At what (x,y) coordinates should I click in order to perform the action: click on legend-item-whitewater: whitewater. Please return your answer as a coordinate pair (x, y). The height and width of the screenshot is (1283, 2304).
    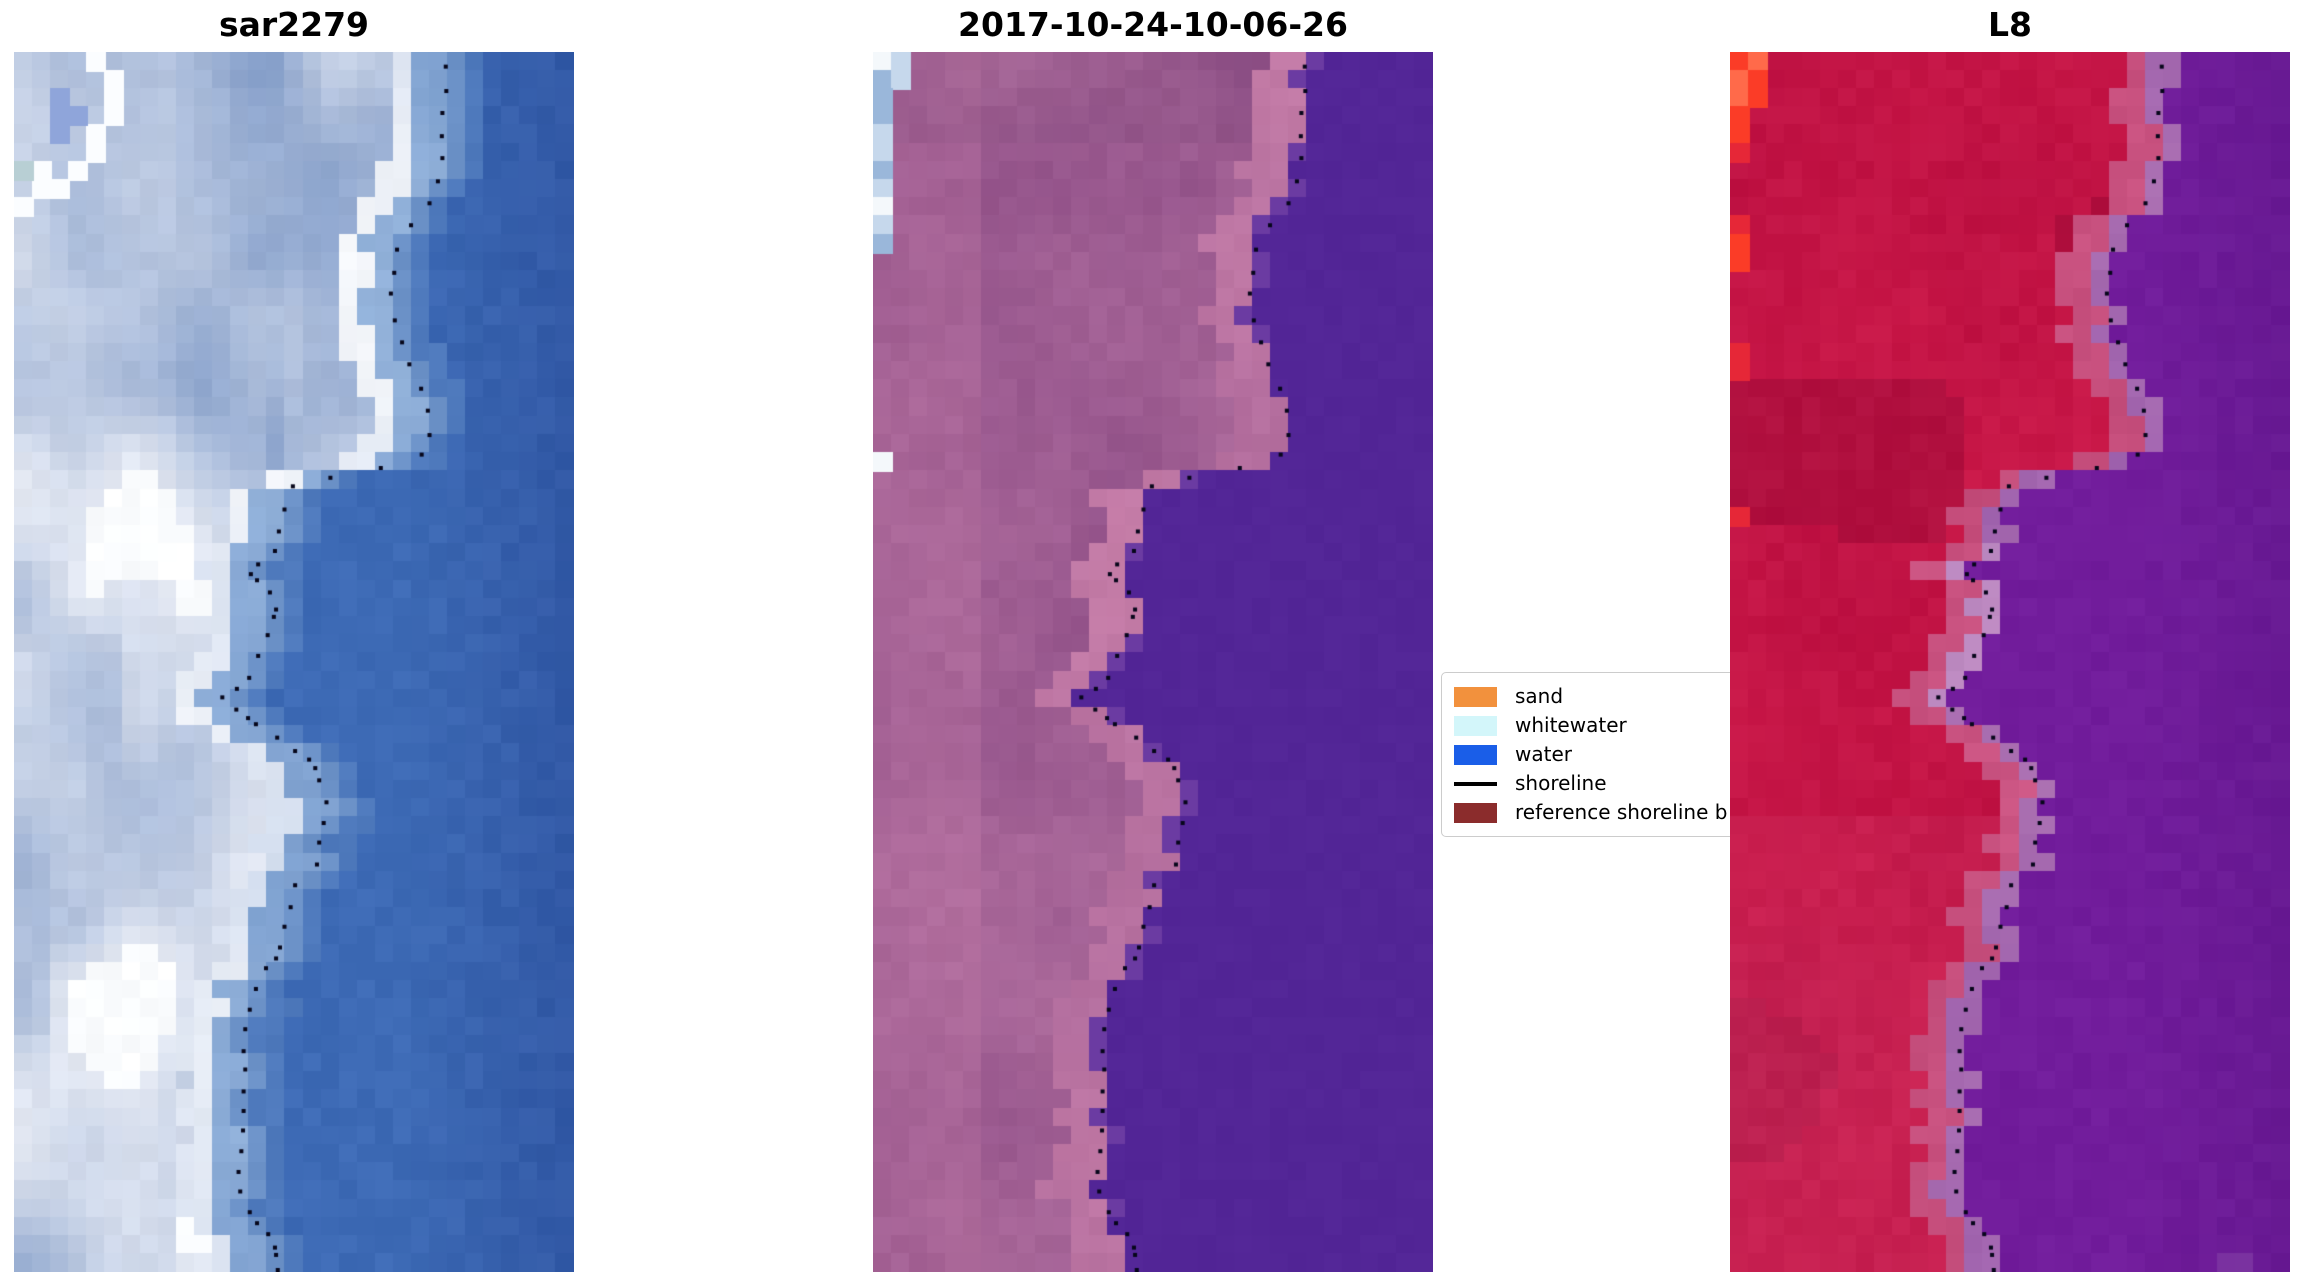
    Looking at the image, I should click on (1606, 725).